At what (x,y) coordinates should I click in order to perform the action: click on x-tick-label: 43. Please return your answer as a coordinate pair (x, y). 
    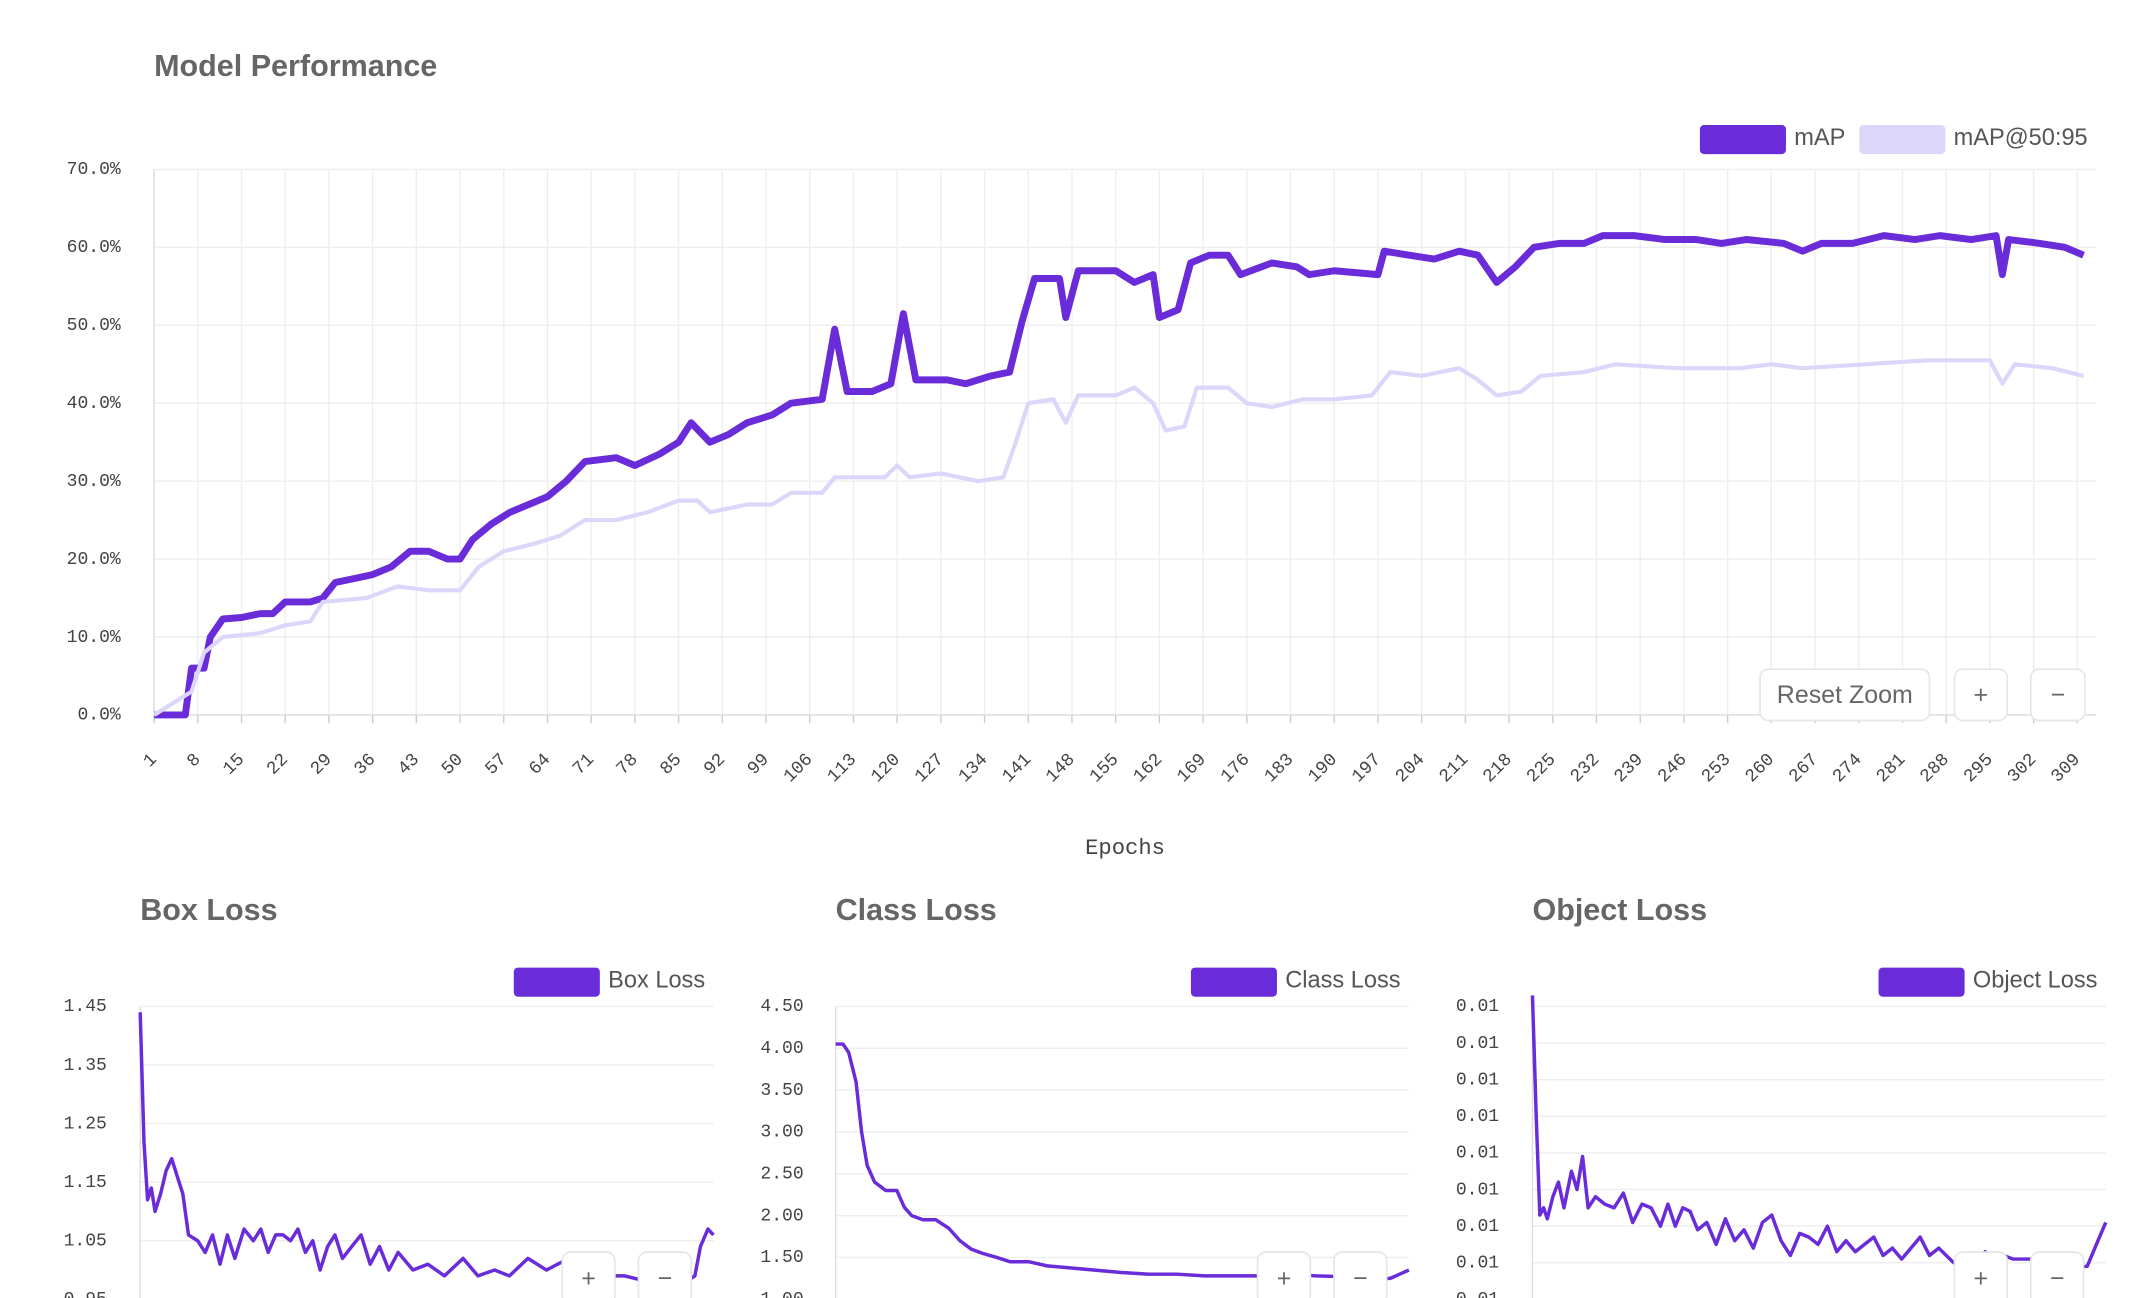
    Looking at the image, I should click on (408, 764).